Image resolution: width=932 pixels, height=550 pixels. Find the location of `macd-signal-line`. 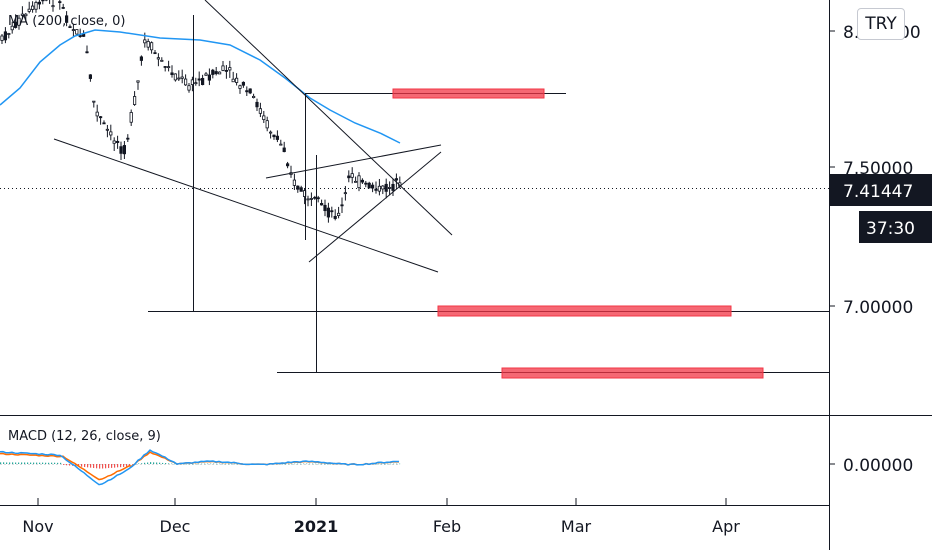

macd-signal-line is located at coordinates (200, 466).